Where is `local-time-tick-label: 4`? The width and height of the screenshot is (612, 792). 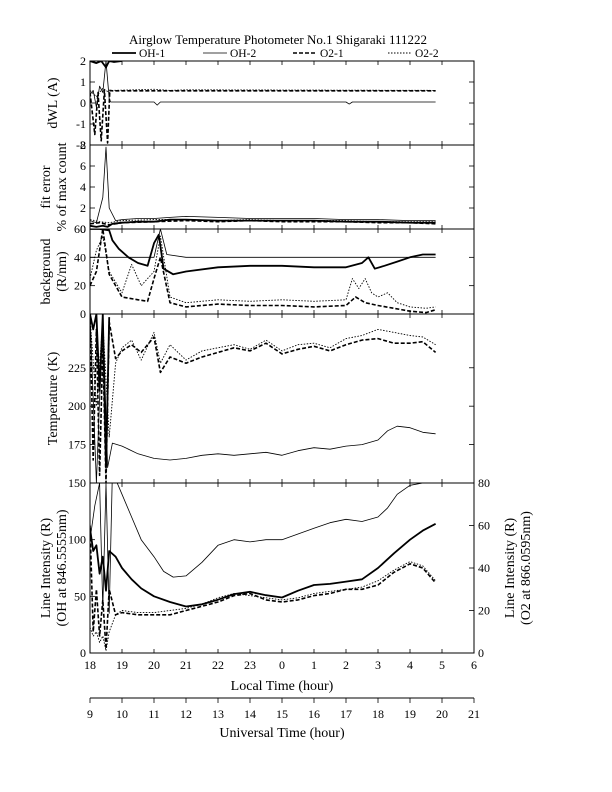 local-time-tick-label: 4 is located at coordinates (410, 665).